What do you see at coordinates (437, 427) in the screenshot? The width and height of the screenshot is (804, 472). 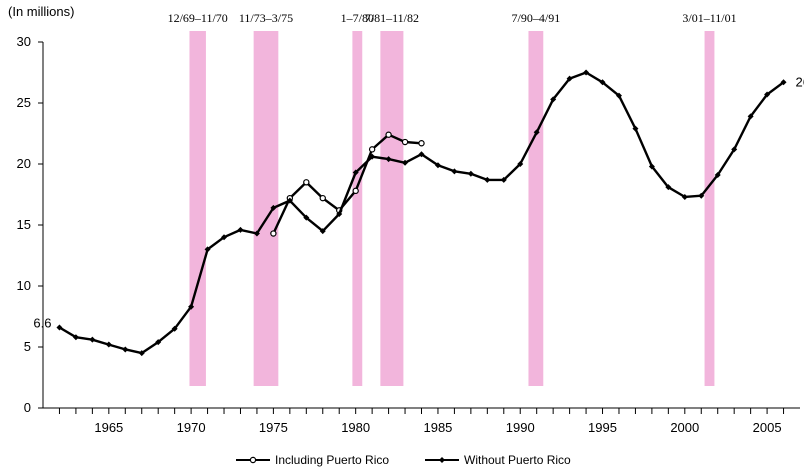 I see `x-tick-label: 1985` at bounding box center [437, 427].